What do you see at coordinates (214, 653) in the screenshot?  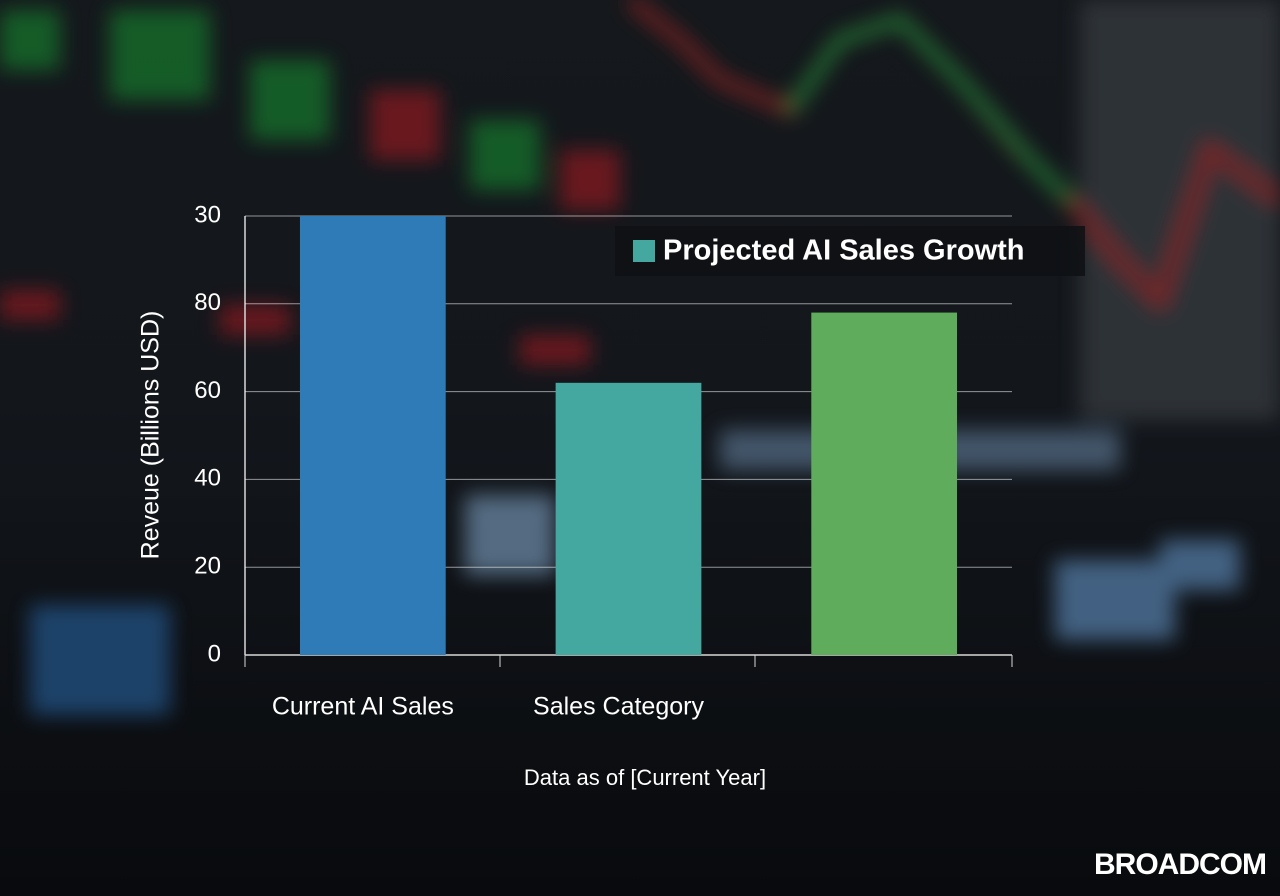 I see `y-tick-label: 0` at bounding box center [214, 653].